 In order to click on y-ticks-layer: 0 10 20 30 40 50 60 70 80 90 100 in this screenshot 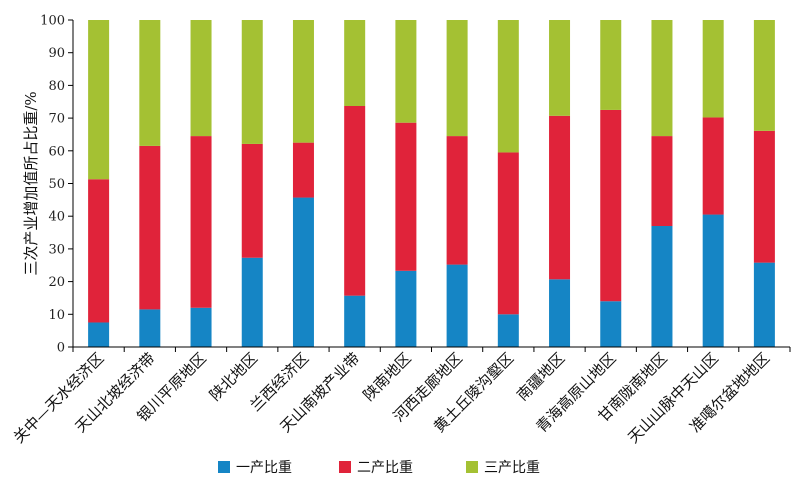, I will do `click(56, 185)`.